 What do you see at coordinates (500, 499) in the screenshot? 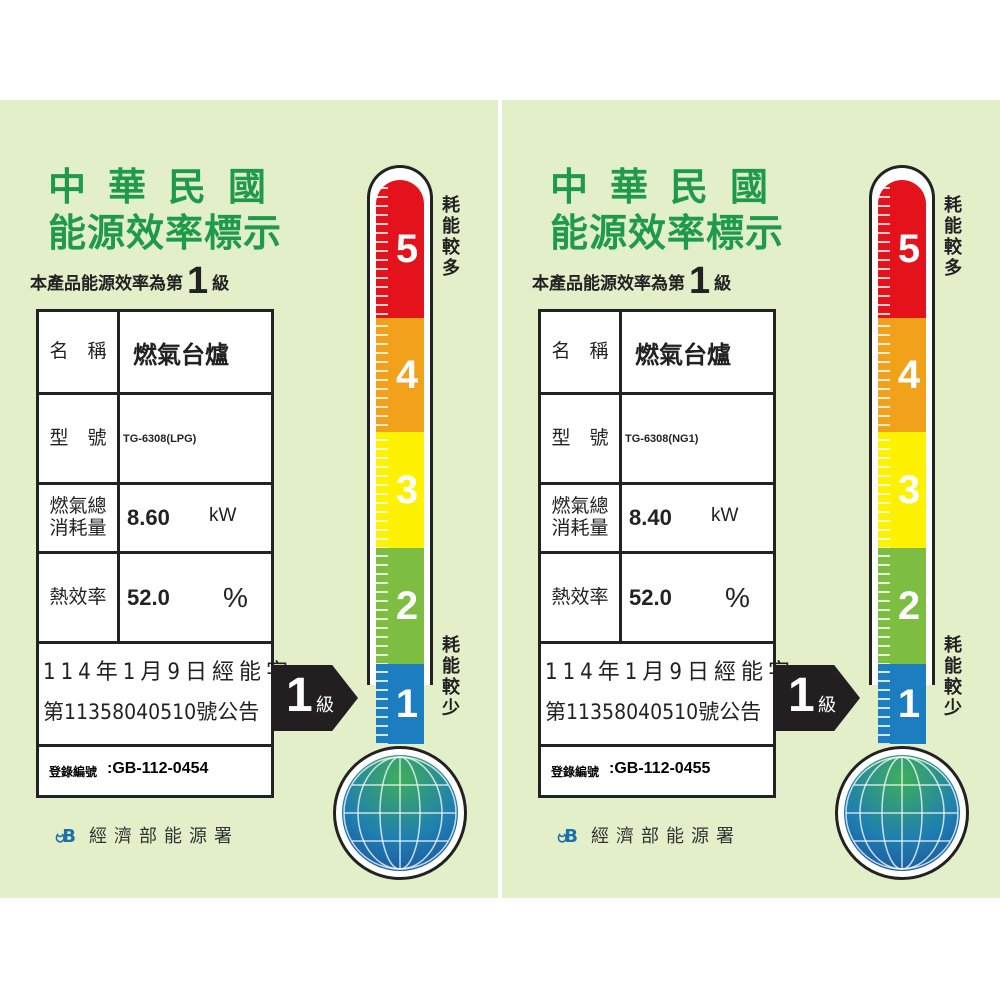
I see `panel-divider` at bounding box center [500, 499].